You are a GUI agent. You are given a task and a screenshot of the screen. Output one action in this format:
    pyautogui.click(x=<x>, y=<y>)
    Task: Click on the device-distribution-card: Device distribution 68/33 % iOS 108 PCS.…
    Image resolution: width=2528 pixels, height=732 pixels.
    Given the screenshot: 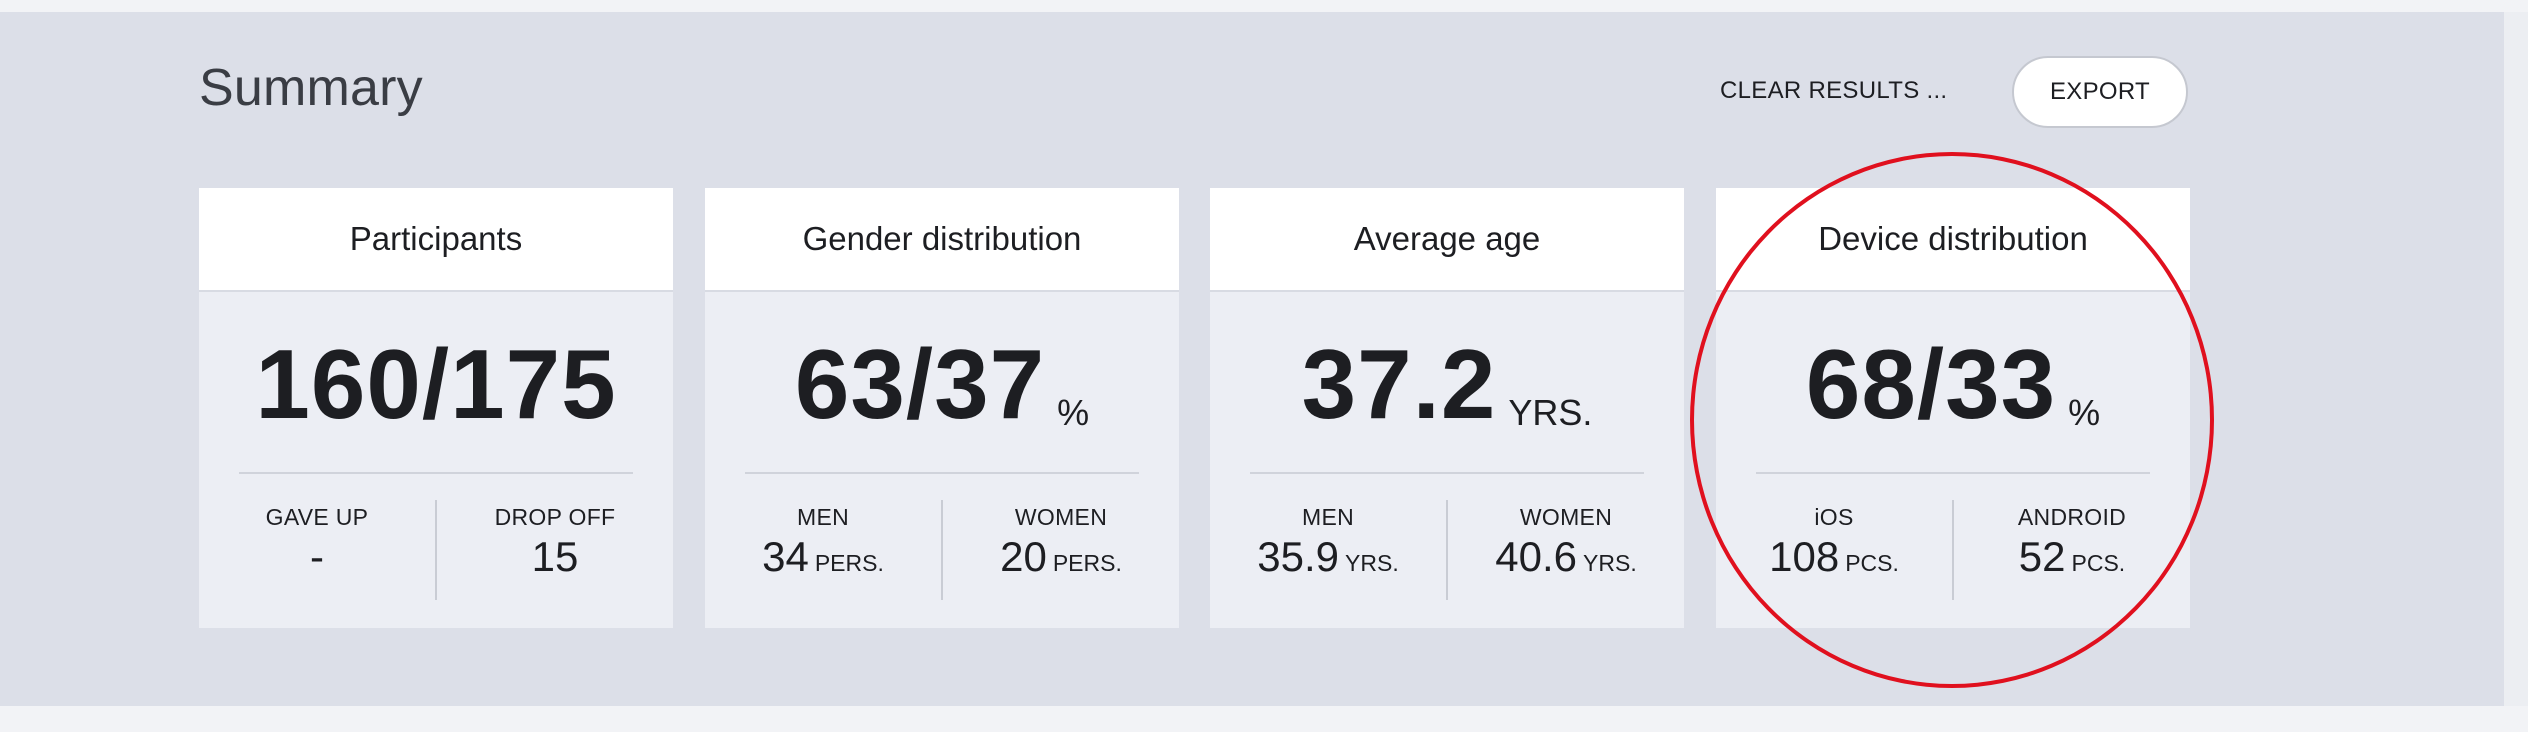 What is the action you would take?
    pyautogui.click(x=1953, y=408)
    